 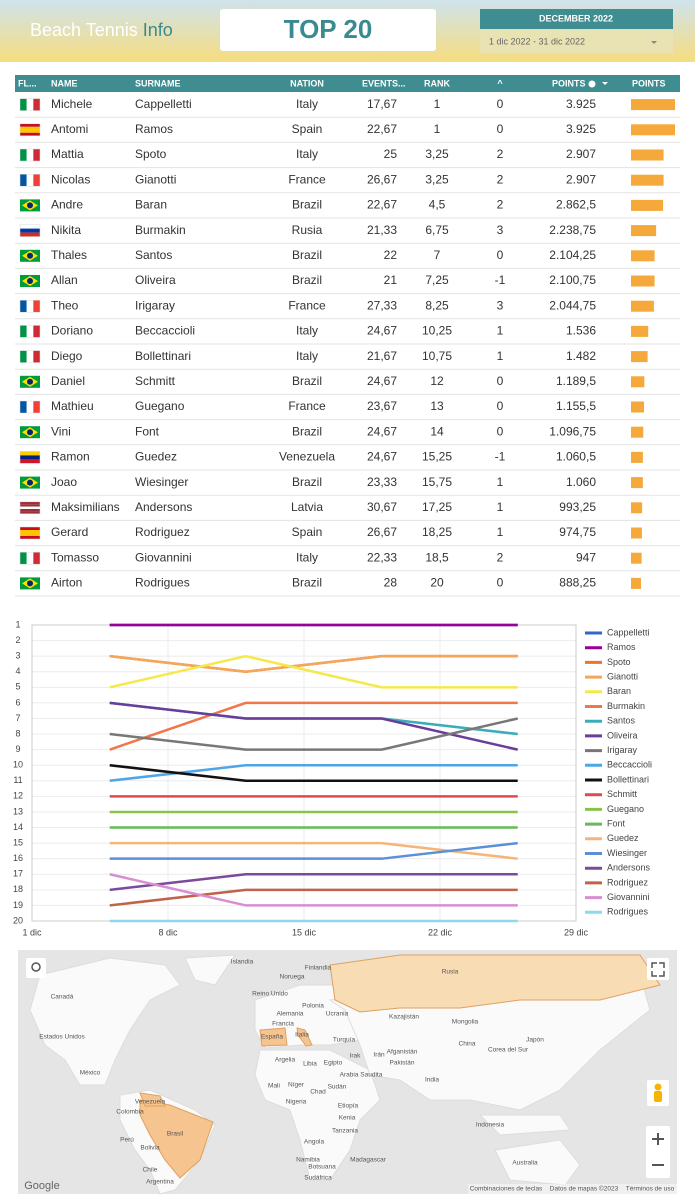 I want to click on y-tick-label: 2, so click(x=17, y=640).